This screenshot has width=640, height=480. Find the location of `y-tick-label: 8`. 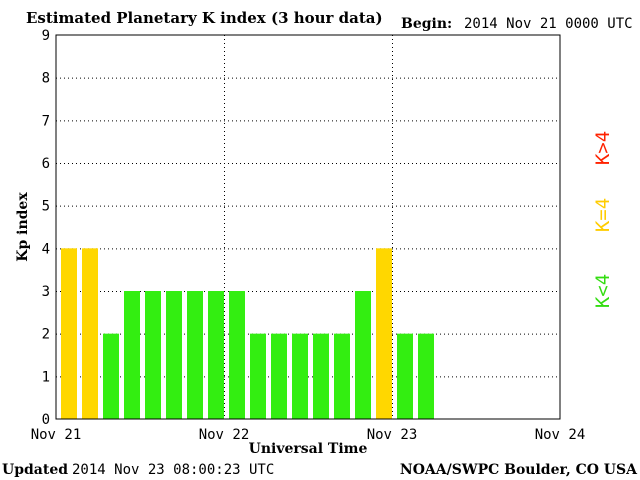

y-tick-label: 8 is located at coordinates (46, 79).